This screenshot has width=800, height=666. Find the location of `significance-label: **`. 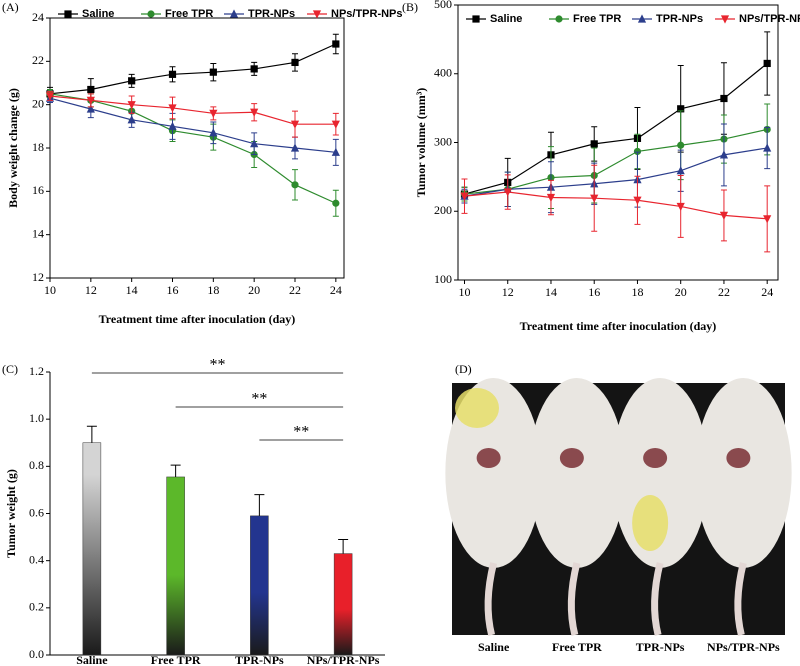

significance-label: ** is located at coordinates (259, 399).